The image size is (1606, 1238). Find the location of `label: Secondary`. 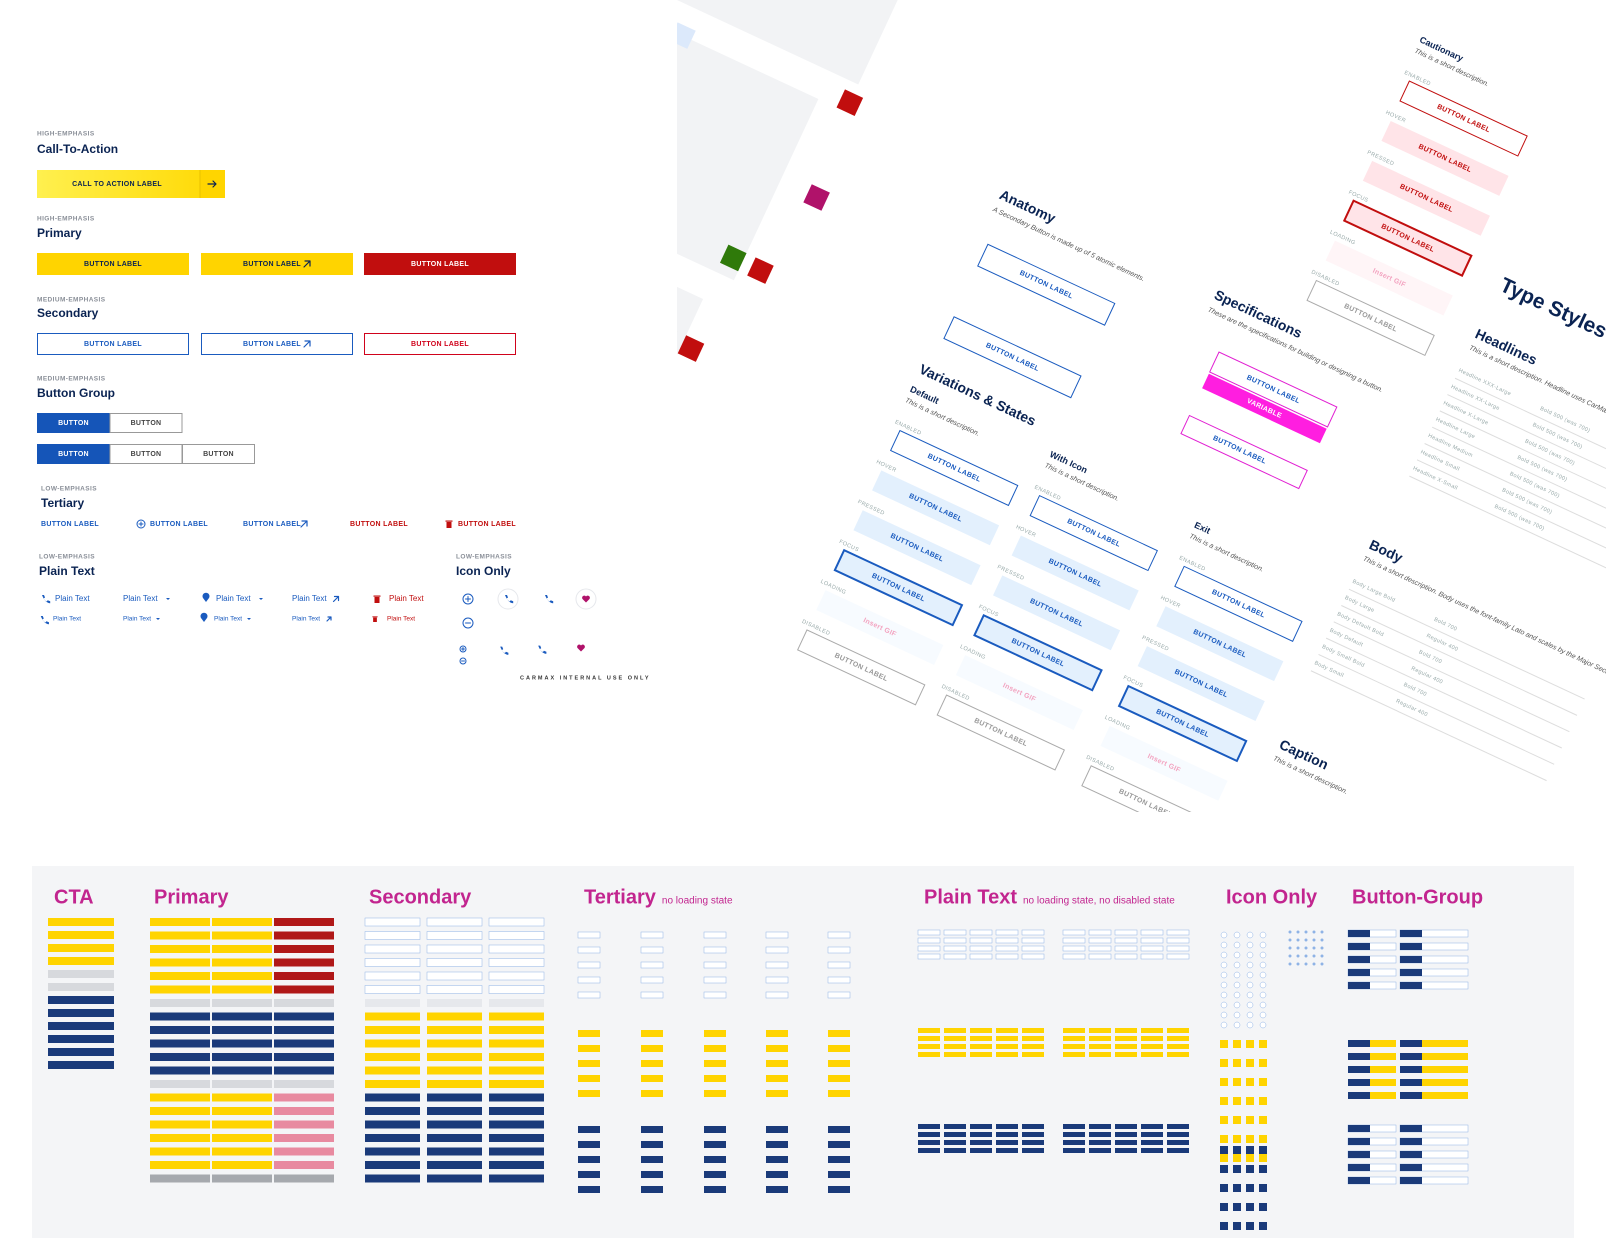

label: Secondary is located at coordinates (68, 313).